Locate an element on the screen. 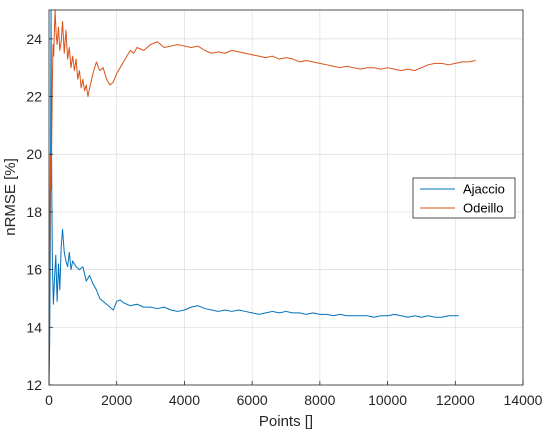 The image size is (550, 434). y-tick-label: 20 is located at coordinates (34, 154).